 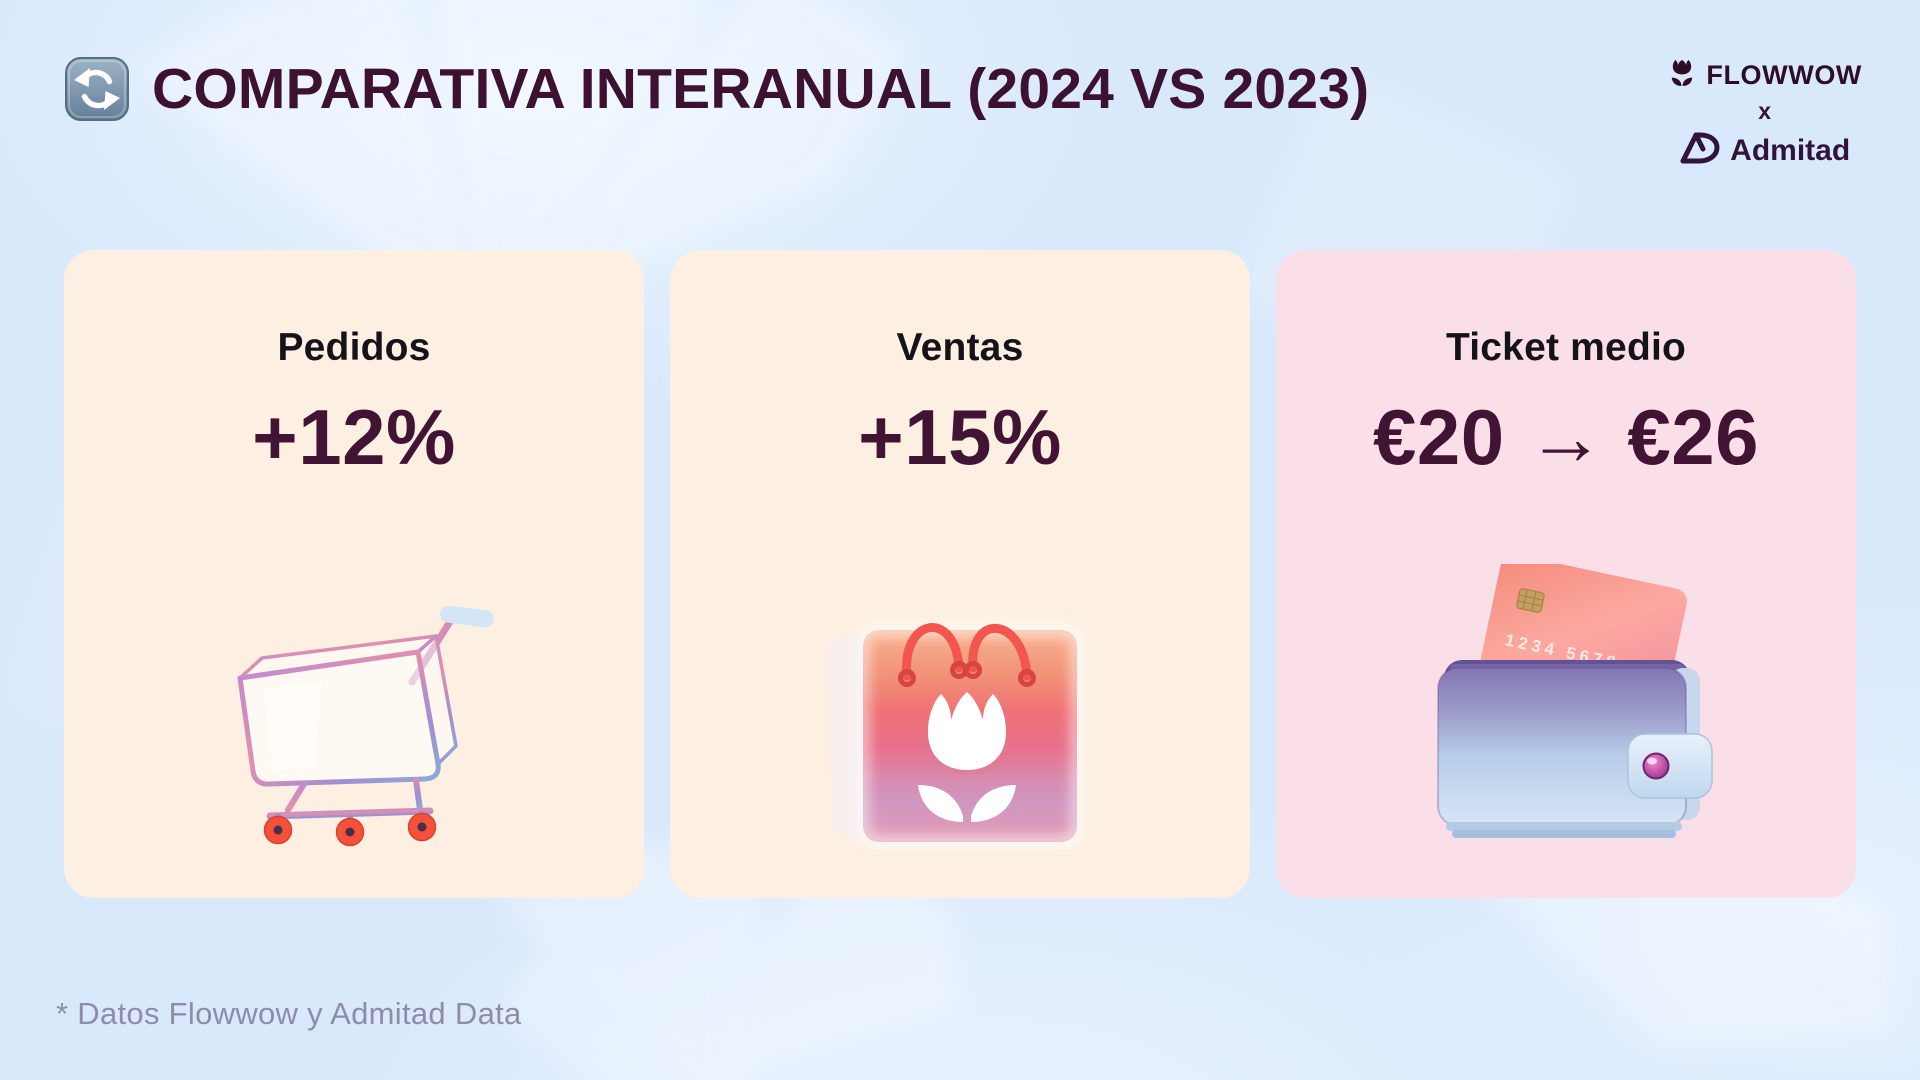 I want to click on anticlockwise-arrows-icon, so click(x=97, y=89).